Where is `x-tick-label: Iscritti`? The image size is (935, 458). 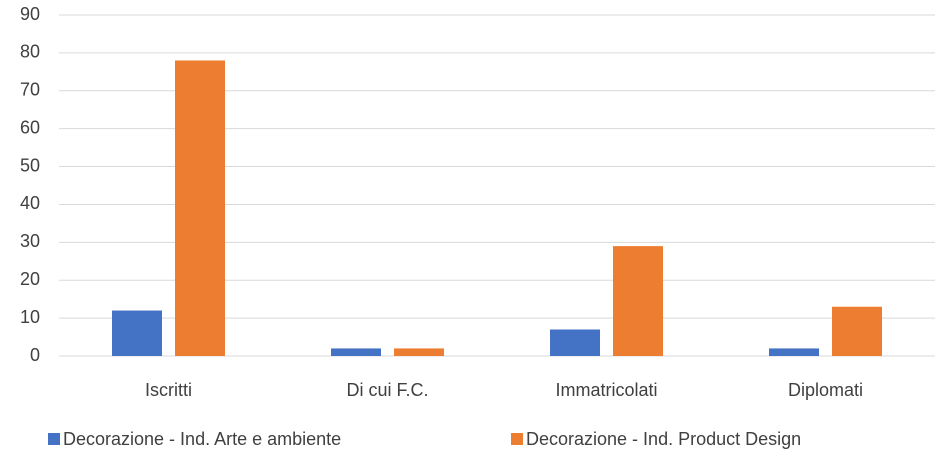 x-tick-label: Iscritti is located at coordinates (168, 390).